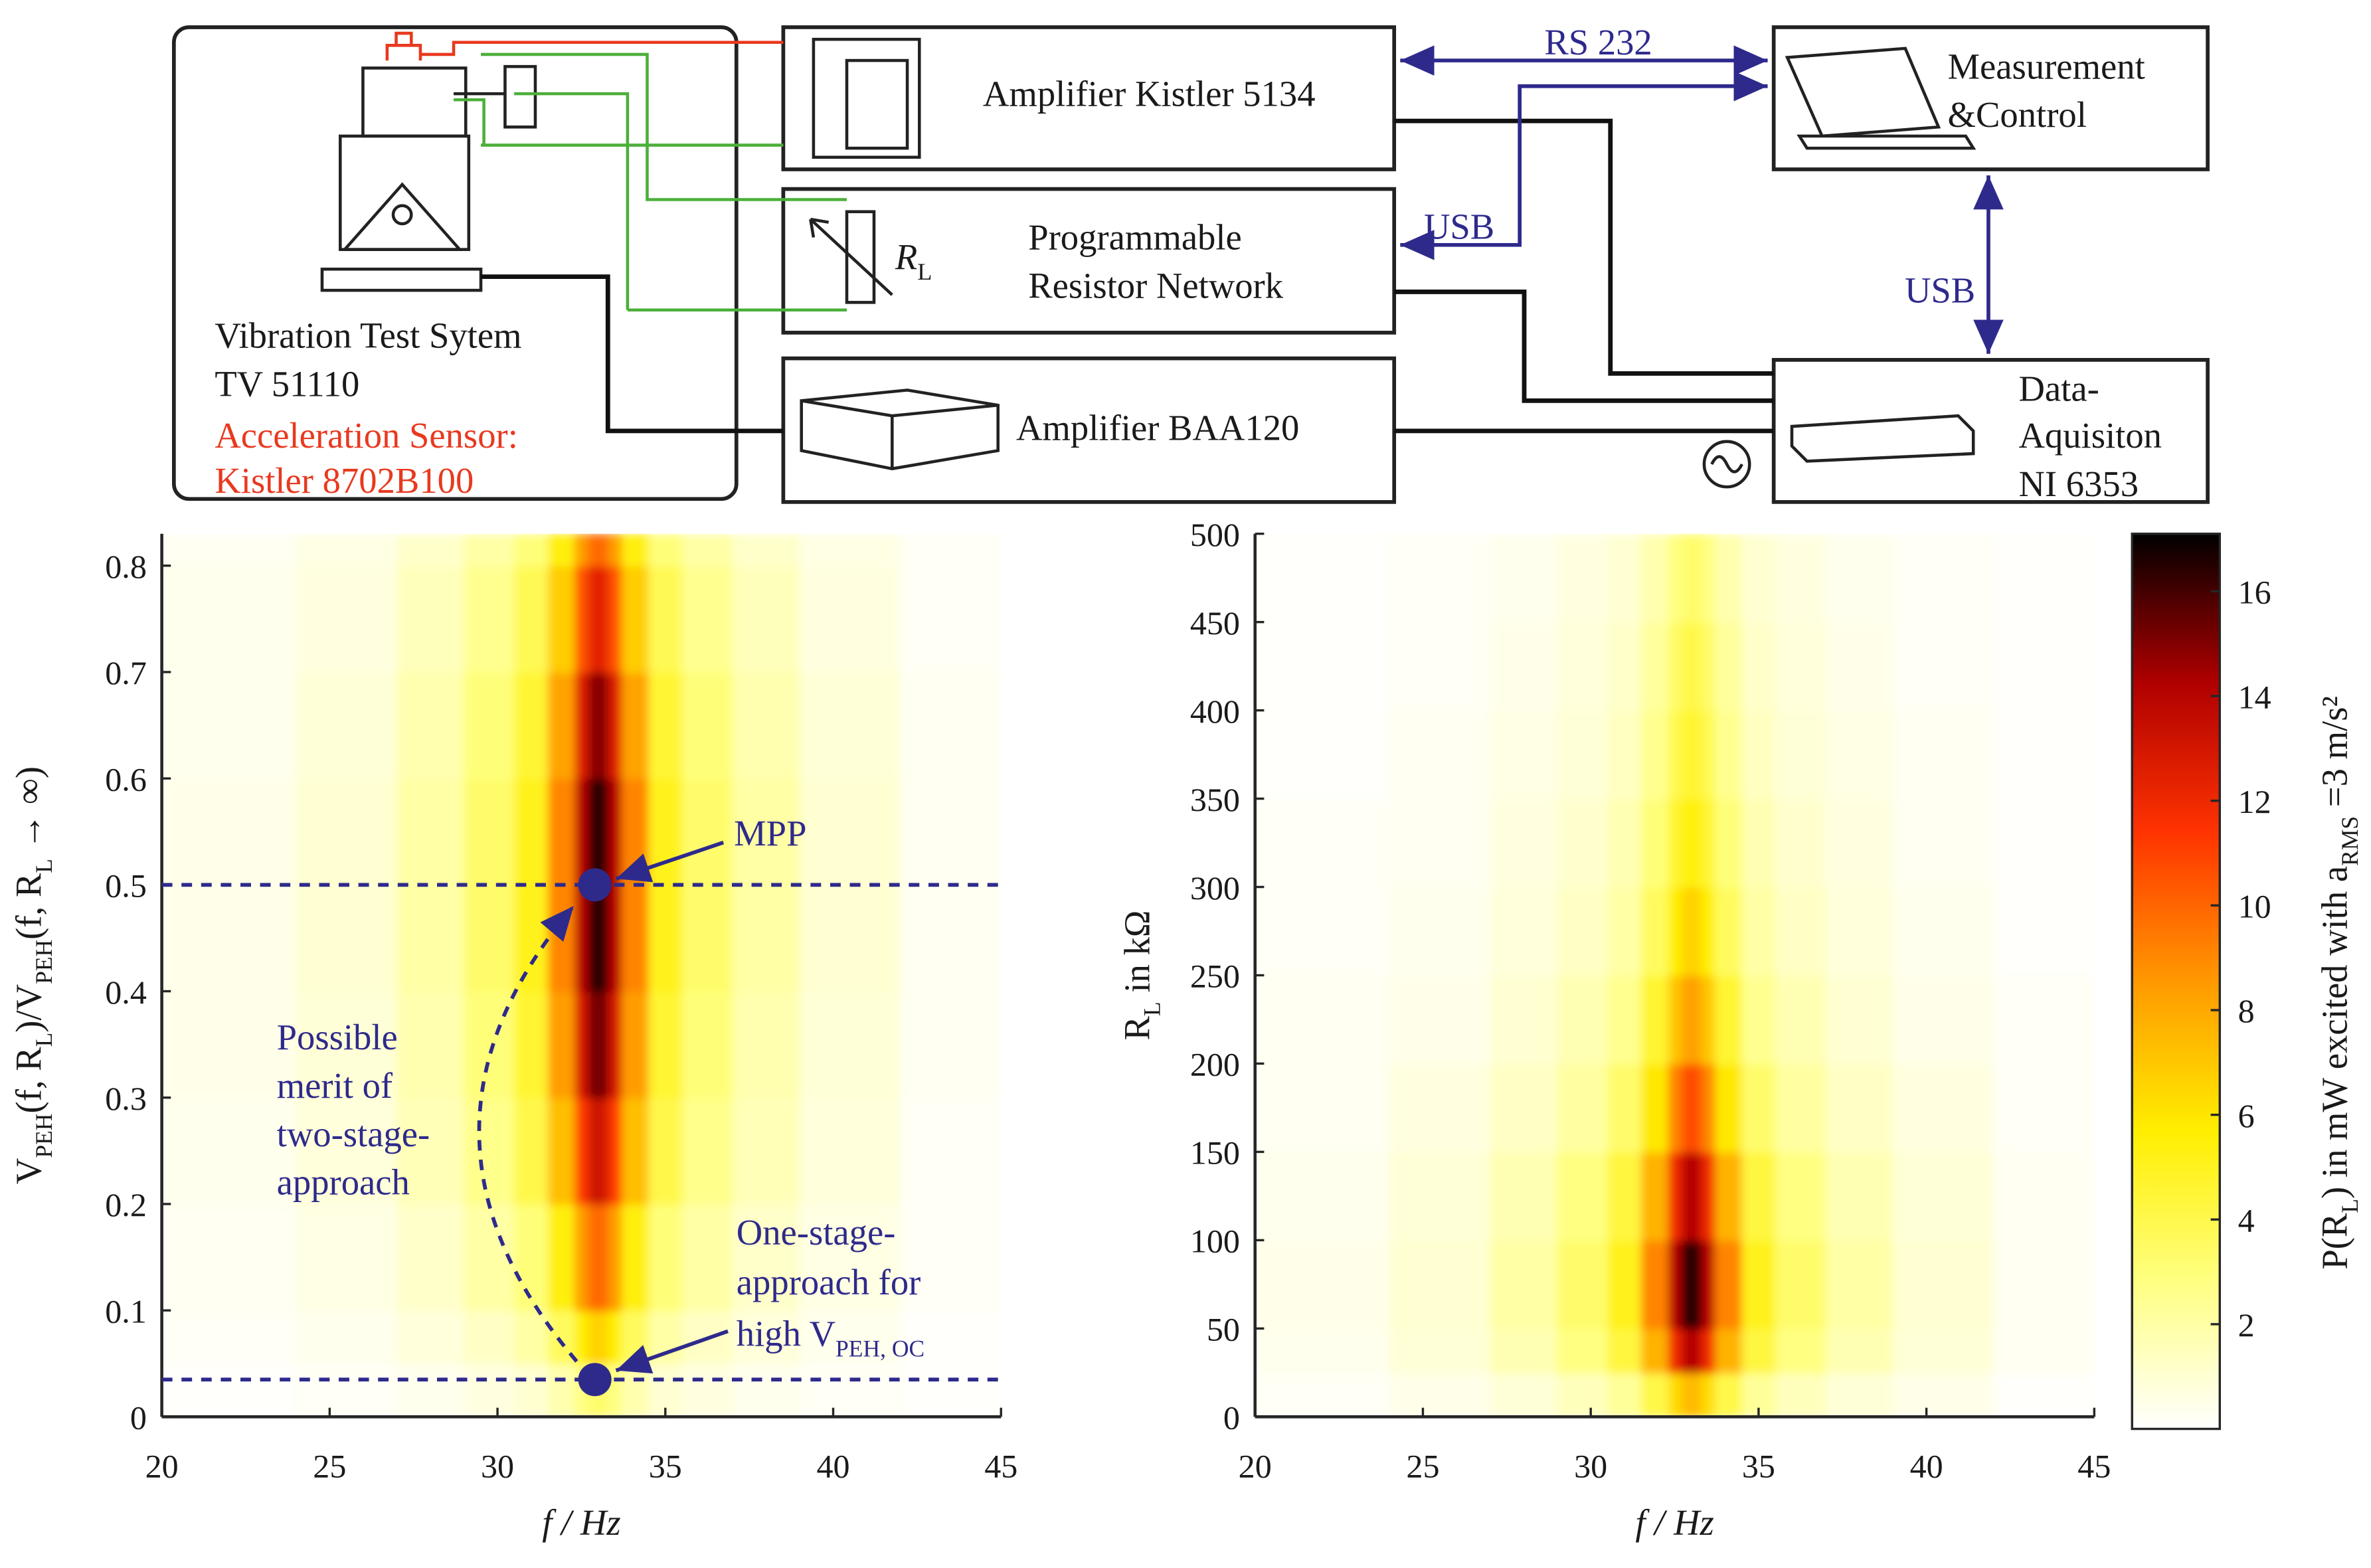 The image size is (2371, 1568). What do you see at coordinates (1215, 623) in the screenshot?
I see `y-tick-label: 450` at bounding box center [1215, 623].